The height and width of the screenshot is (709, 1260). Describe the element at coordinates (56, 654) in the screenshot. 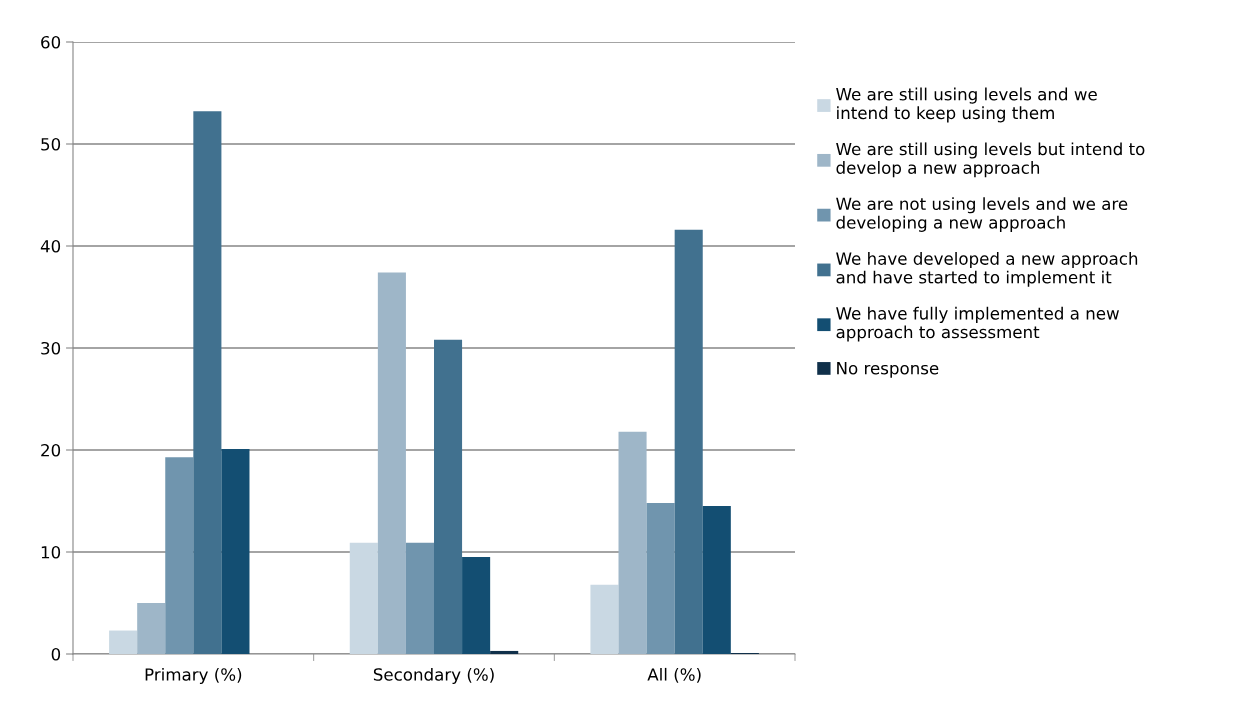

I see `y-tick-label: 0` at that location.